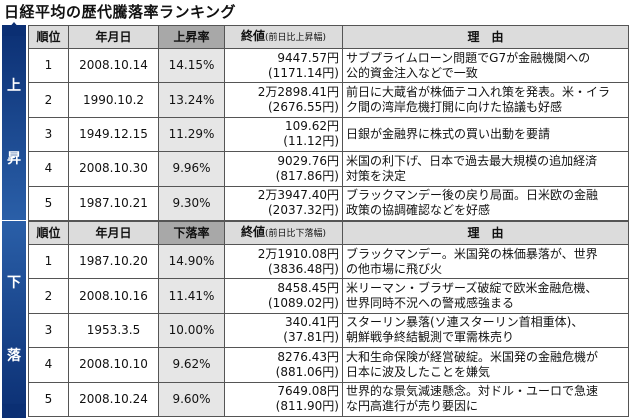 Image resolution: width=630 pixels, height=420 pixels. I want to click on reason-cell: 米リーマン・ブラザーズ破綻で欧米金融危機、 世界同時不況への警戒感強まる, so click(485, 296).